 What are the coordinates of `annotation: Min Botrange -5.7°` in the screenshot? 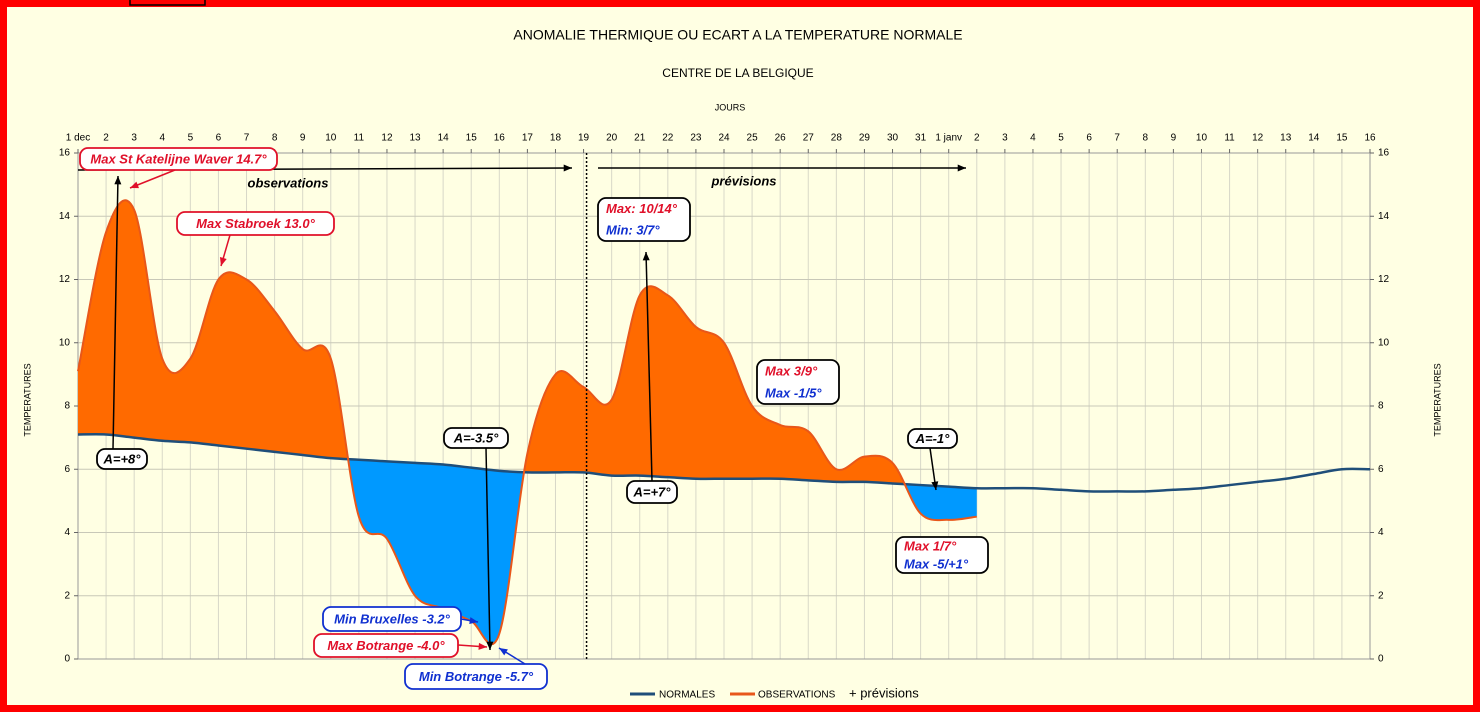 It's located at (476, 676).